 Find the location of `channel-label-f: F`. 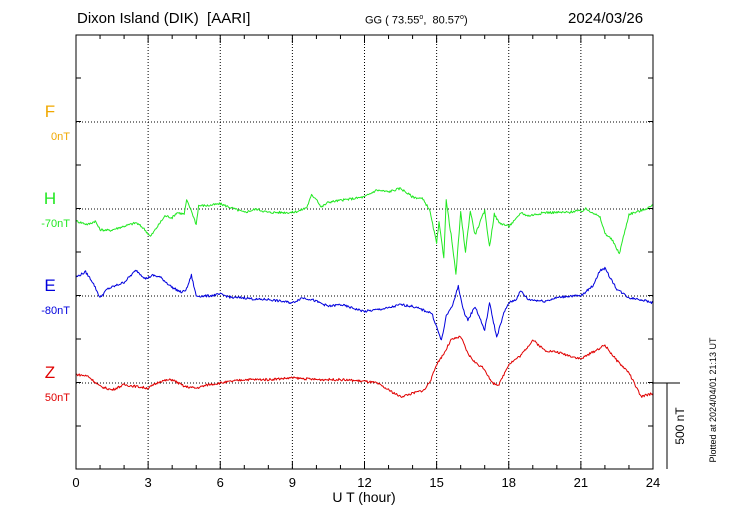

channel-label-f: F is located at coordinates (50, 111).